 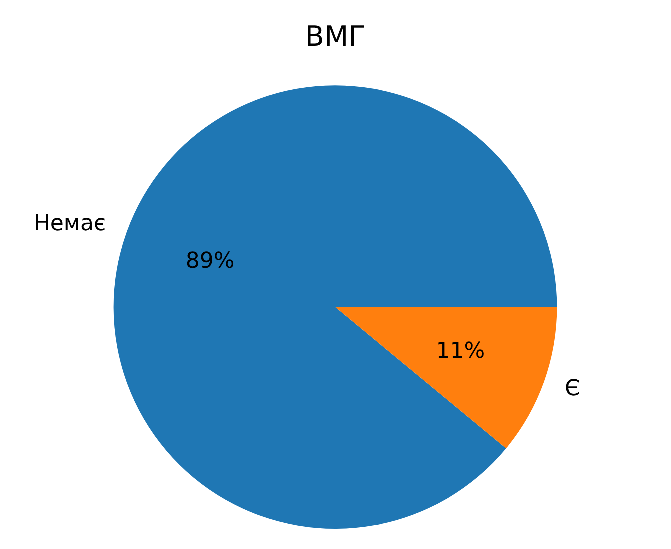 What do you see at coordinates (210, 261) in the screenshot?
I see `data-label: 89%` at bounding box center [210, 261].